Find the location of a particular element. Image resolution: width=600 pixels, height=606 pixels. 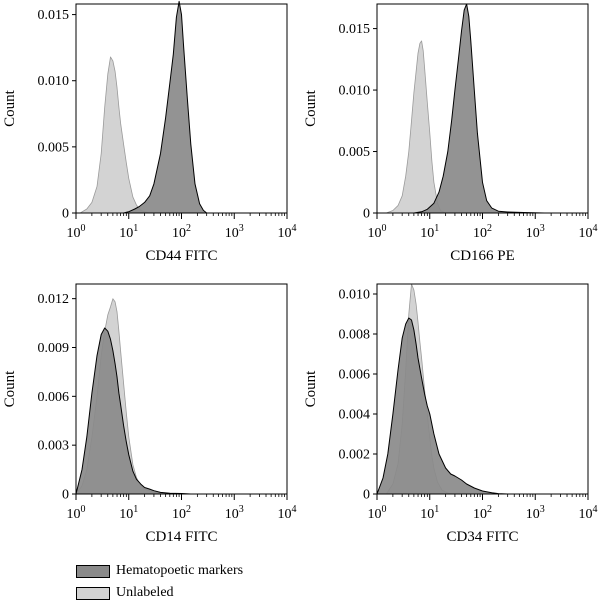

legend-label-hematopoetic-markers: Hematopoetic markers is located at coordinates (180, 570).